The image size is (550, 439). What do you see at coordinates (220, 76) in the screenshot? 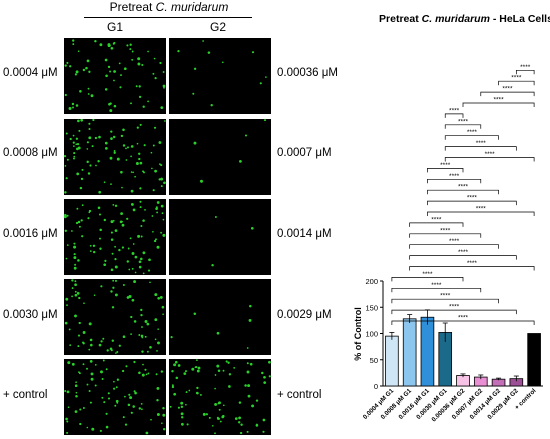
I see `micrograph-g2-row1` at bounding box center [220, 76].